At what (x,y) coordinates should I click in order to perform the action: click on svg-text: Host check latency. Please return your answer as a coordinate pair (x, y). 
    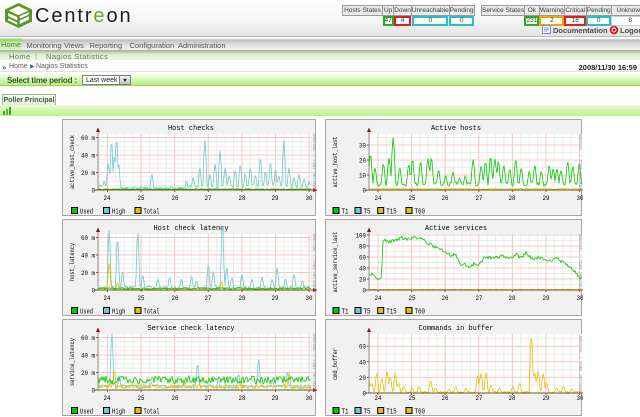
    Looking at the image, I should click on (191, 229).